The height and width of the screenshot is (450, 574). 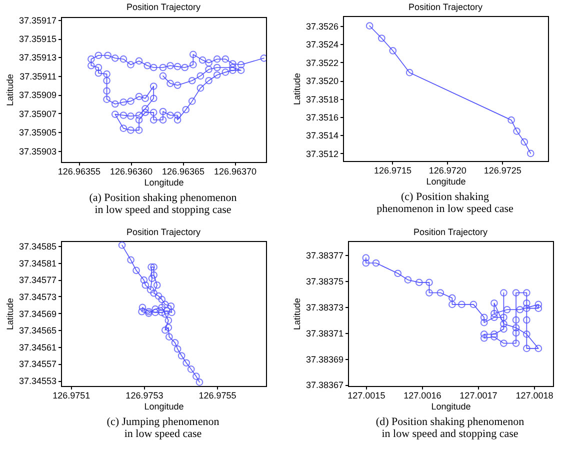 What do you see at coordinates (450, 428) in the screenshot?
I see `text: (d) Position shaking phenomenon in low speed and stopping case` at bounding box center [450, 428].